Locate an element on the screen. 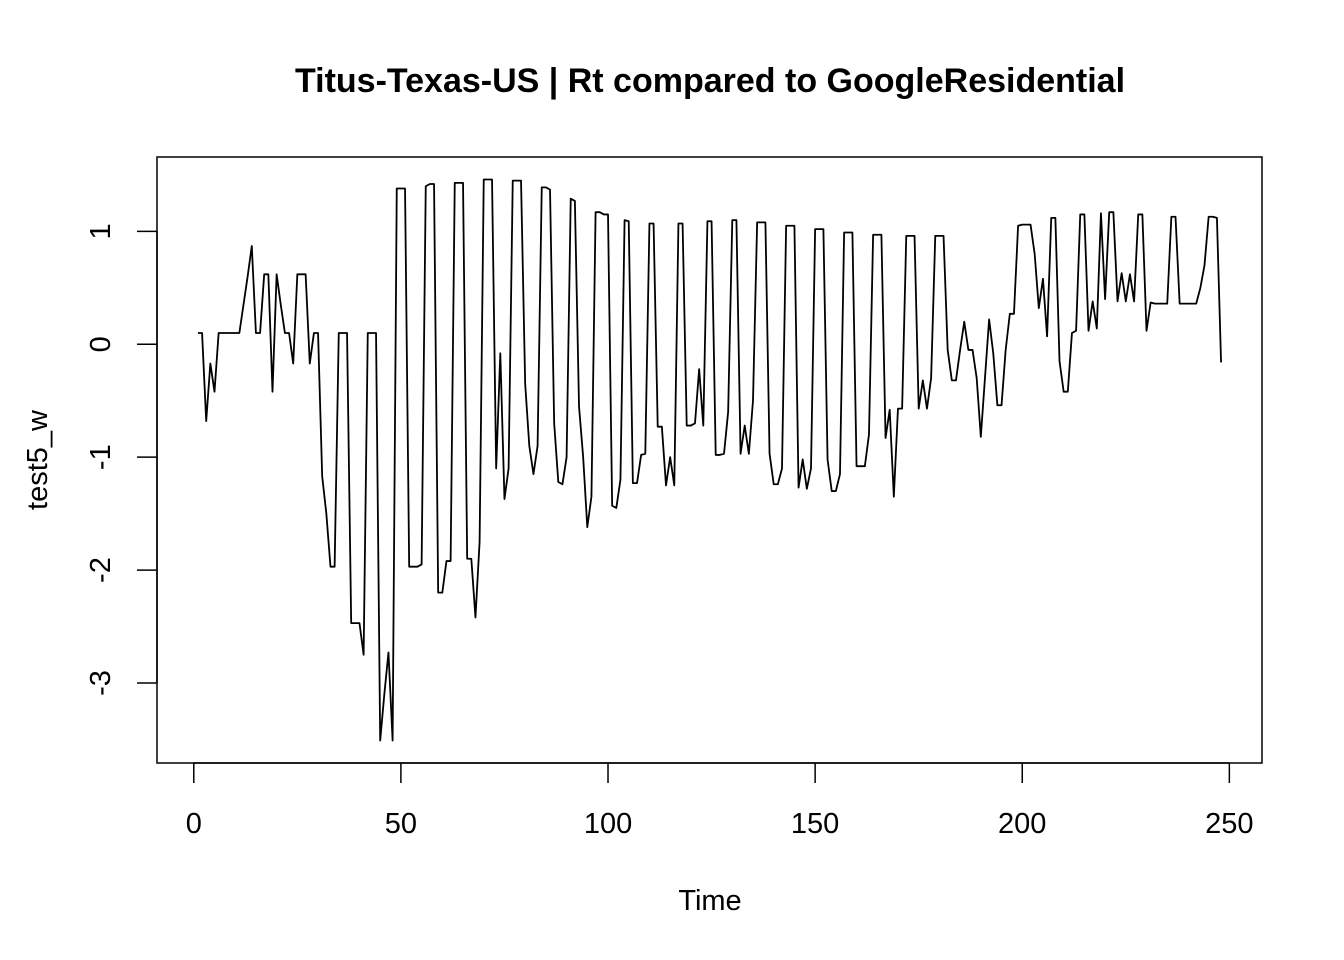 The width and height of the screenshot is (1344, 960). x-tick-label: 50 is located at coordinates (401, 824).